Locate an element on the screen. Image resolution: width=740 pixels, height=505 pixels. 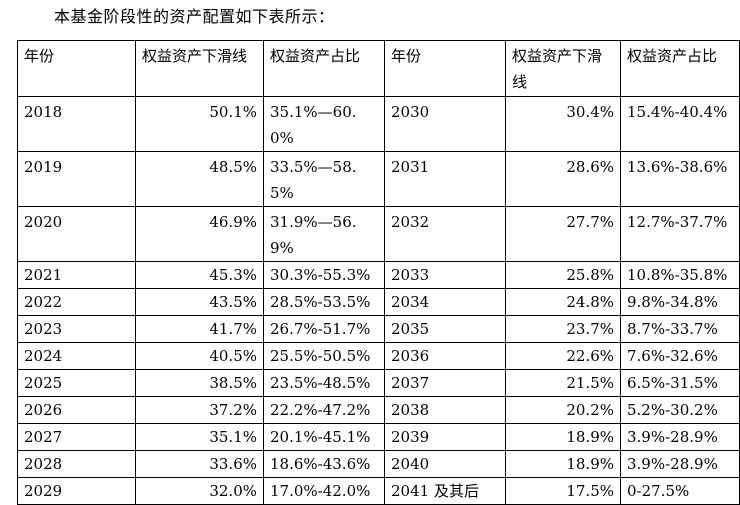
table-row: 2028 33.6% 18.6%-43.6% 2040 18.9% 3.9%-28.9% is located at coordinates (378, 464).